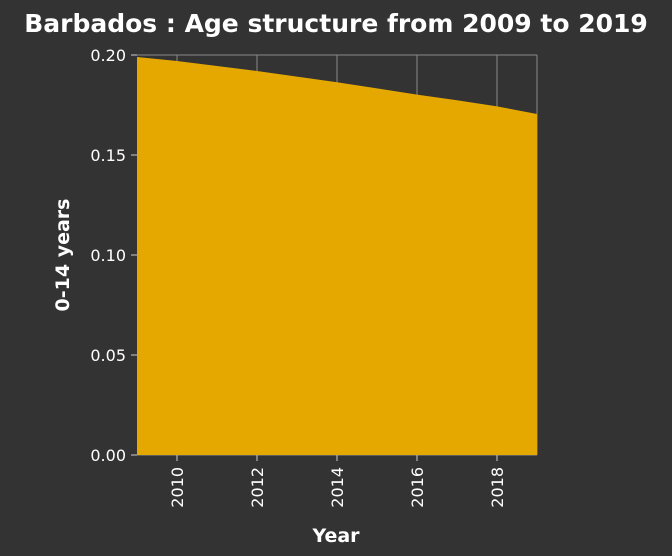  I want to click on x-tick-label-2016: 2016, so click(417, 487).